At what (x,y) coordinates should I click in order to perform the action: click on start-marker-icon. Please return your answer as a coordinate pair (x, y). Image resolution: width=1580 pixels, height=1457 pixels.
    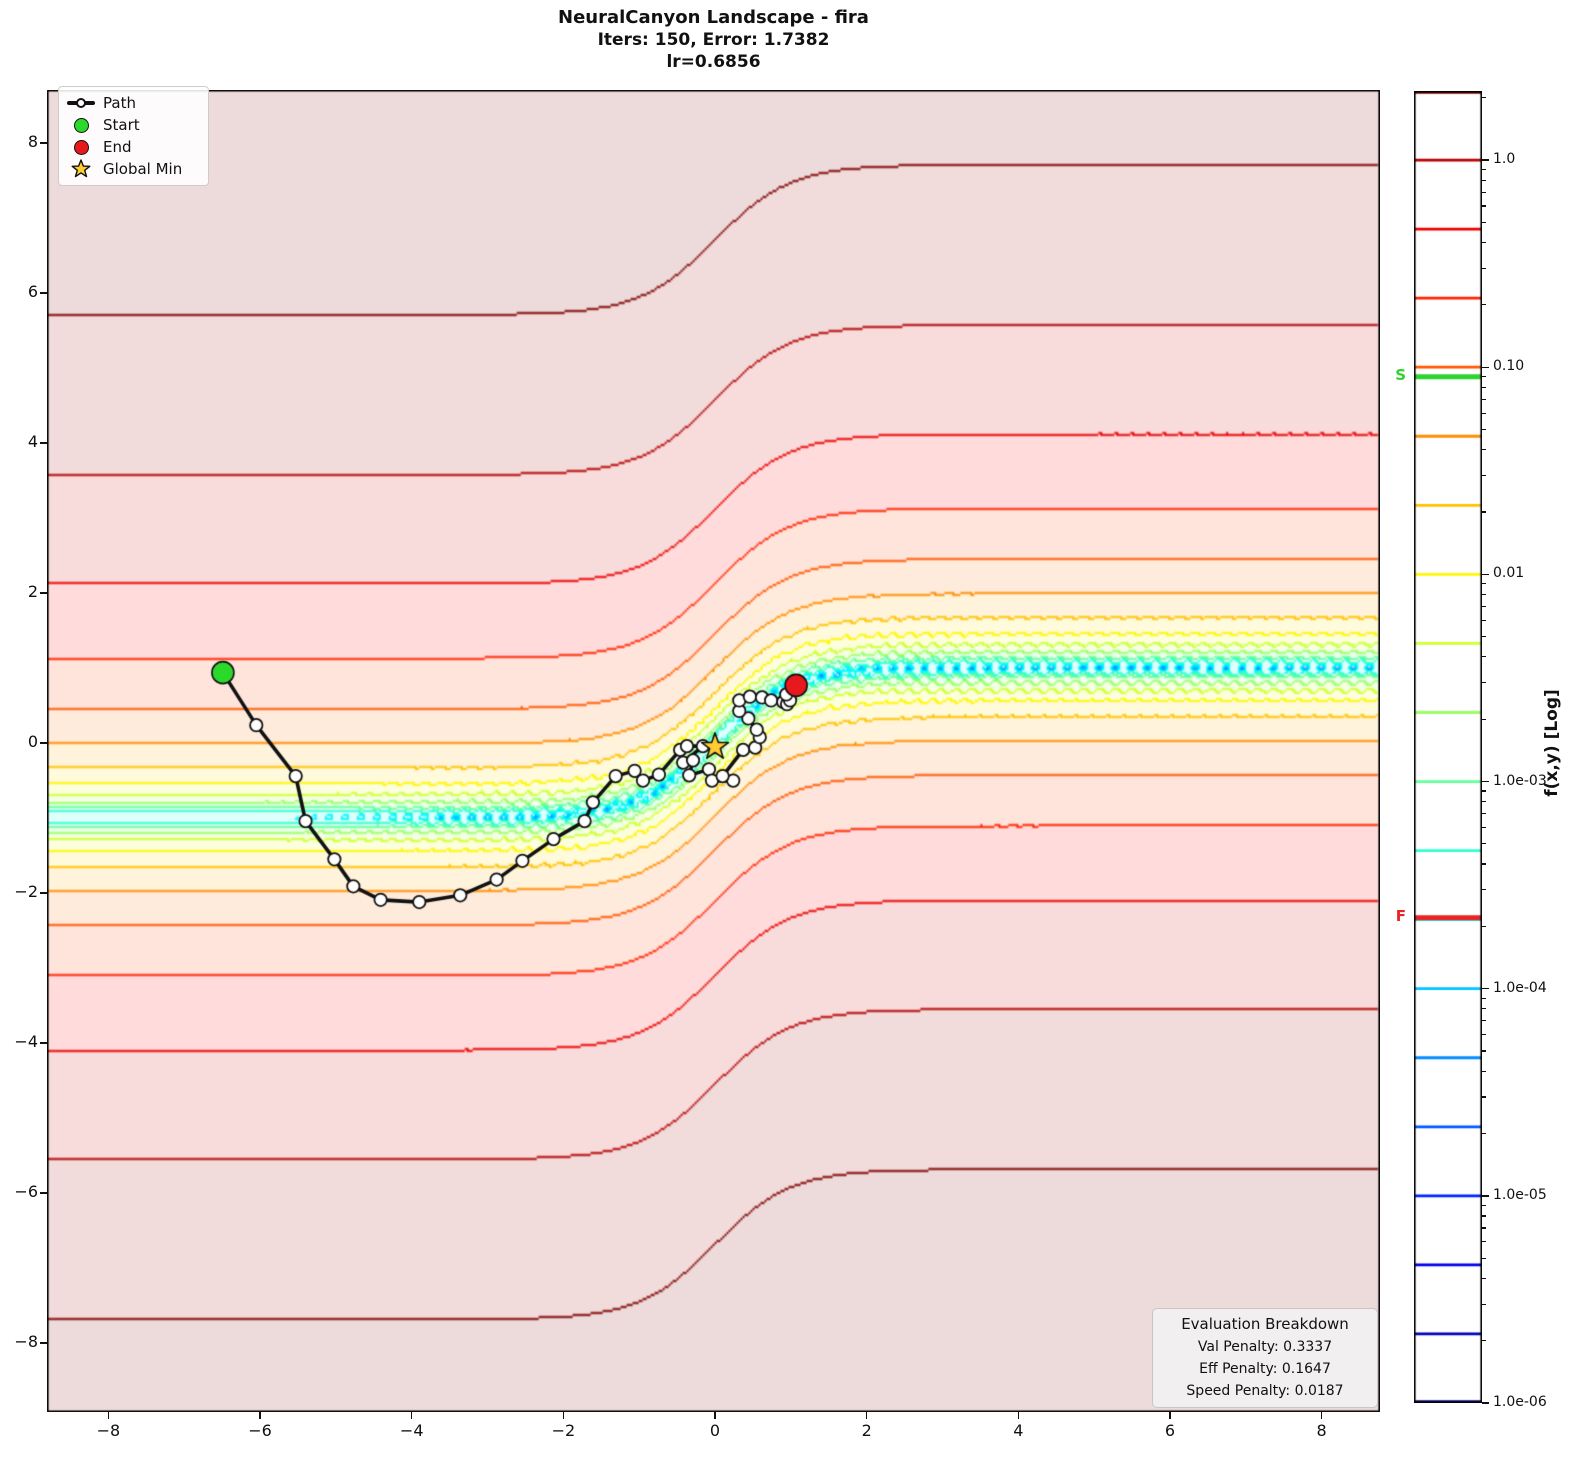
    Looking at the image, I should click on (81, 125).